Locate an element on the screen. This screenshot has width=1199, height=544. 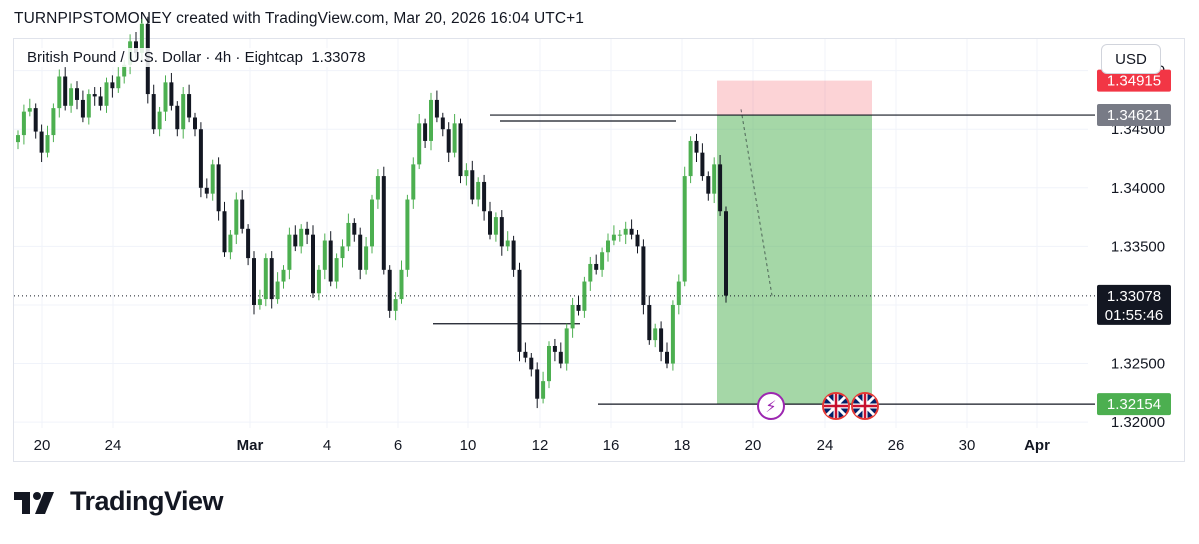
time-tick-label: 18 is located at coordinates (682, 445).